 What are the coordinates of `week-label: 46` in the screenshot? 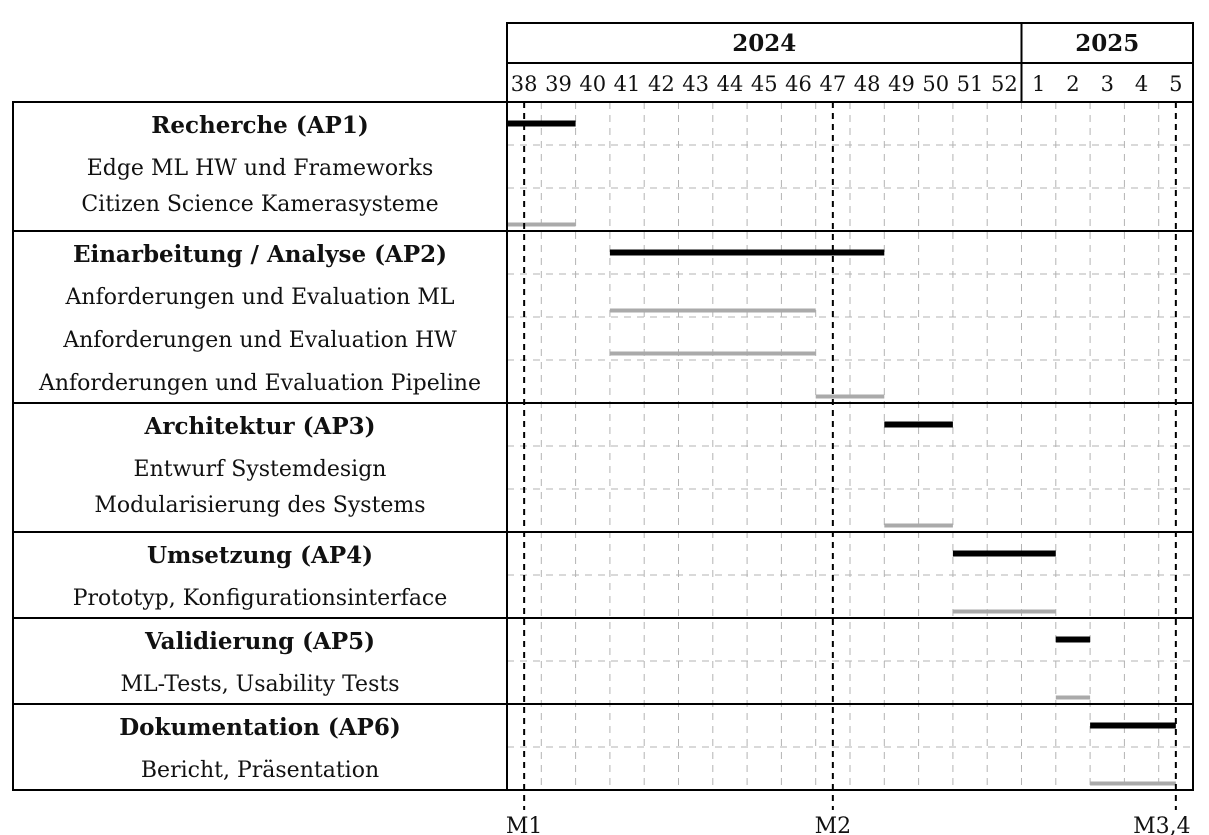 It's located at (798, 84).